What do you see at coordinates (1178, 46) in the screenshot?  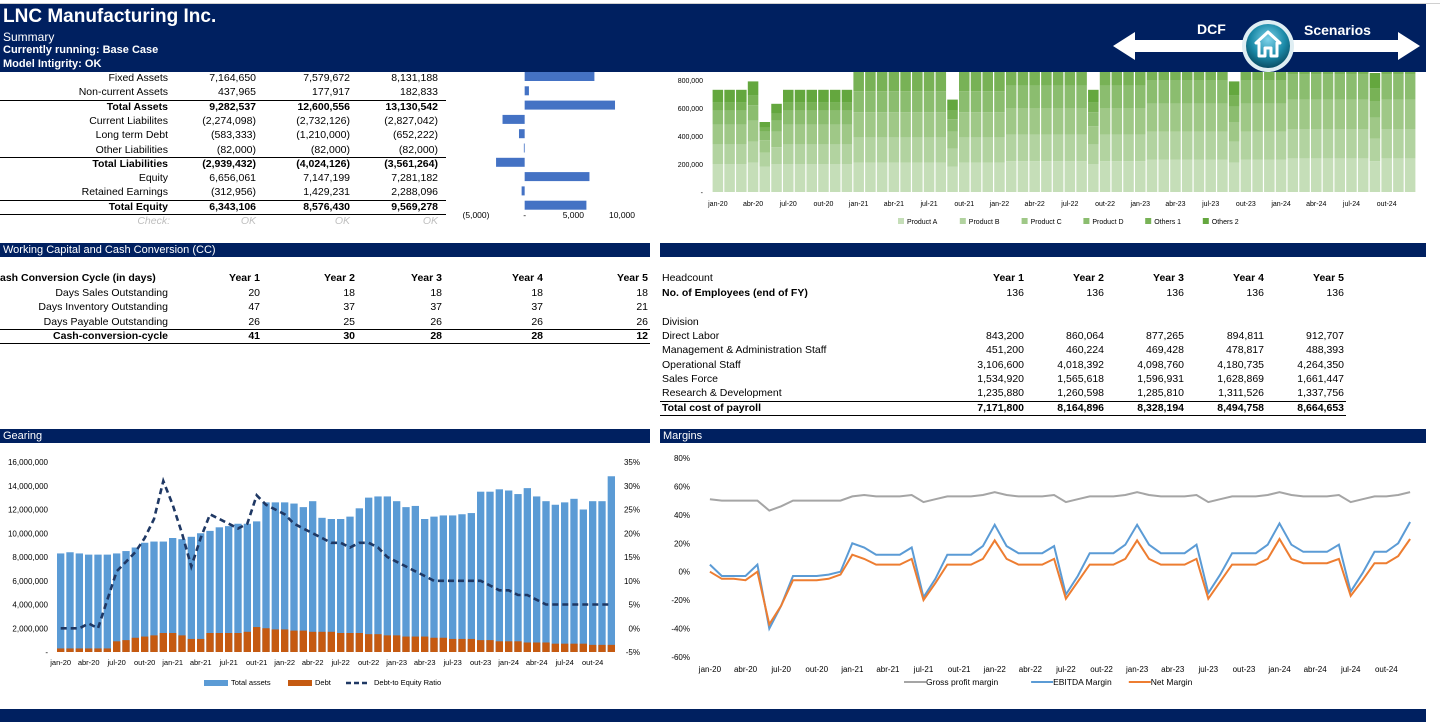 I see `dcf-arrow-icon` at bounding box center [1178, 46].